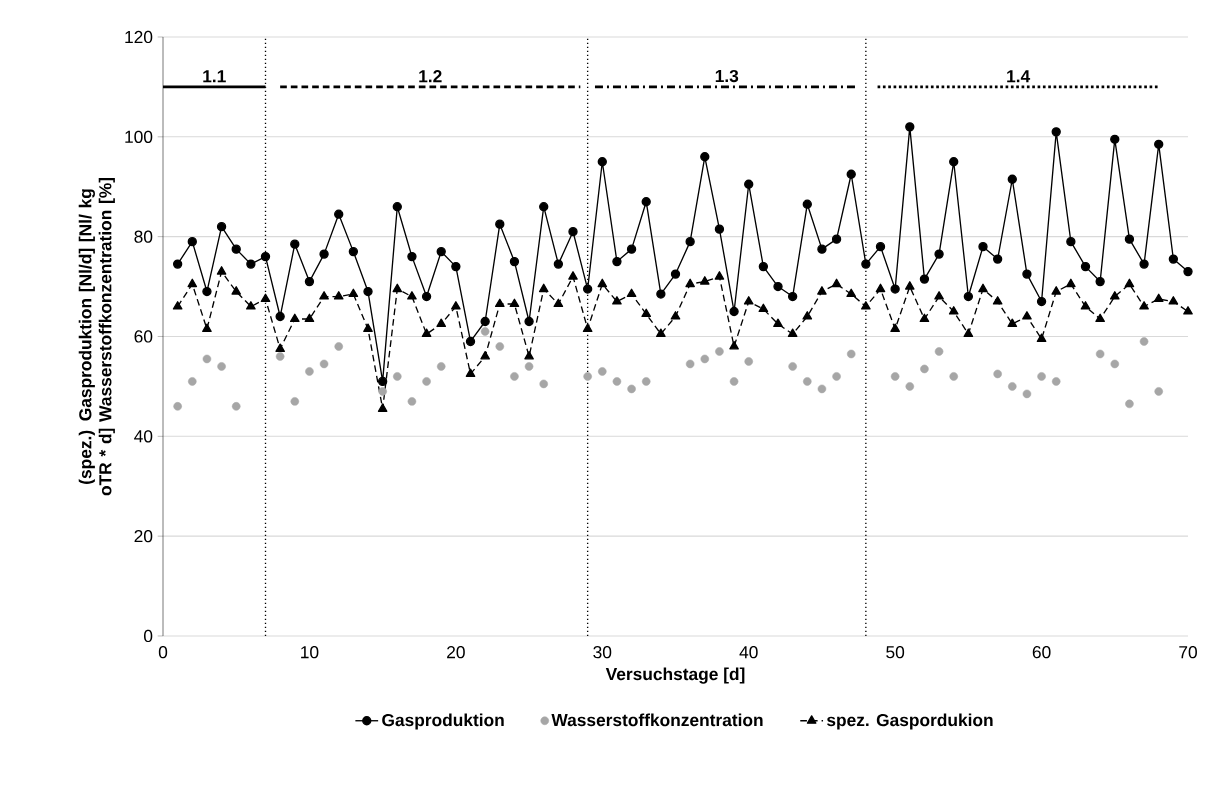  What do you see at coordinates (602, 652) in the screenshot?
I see `x-tick-label: 30` at bounding box center [602, 652].